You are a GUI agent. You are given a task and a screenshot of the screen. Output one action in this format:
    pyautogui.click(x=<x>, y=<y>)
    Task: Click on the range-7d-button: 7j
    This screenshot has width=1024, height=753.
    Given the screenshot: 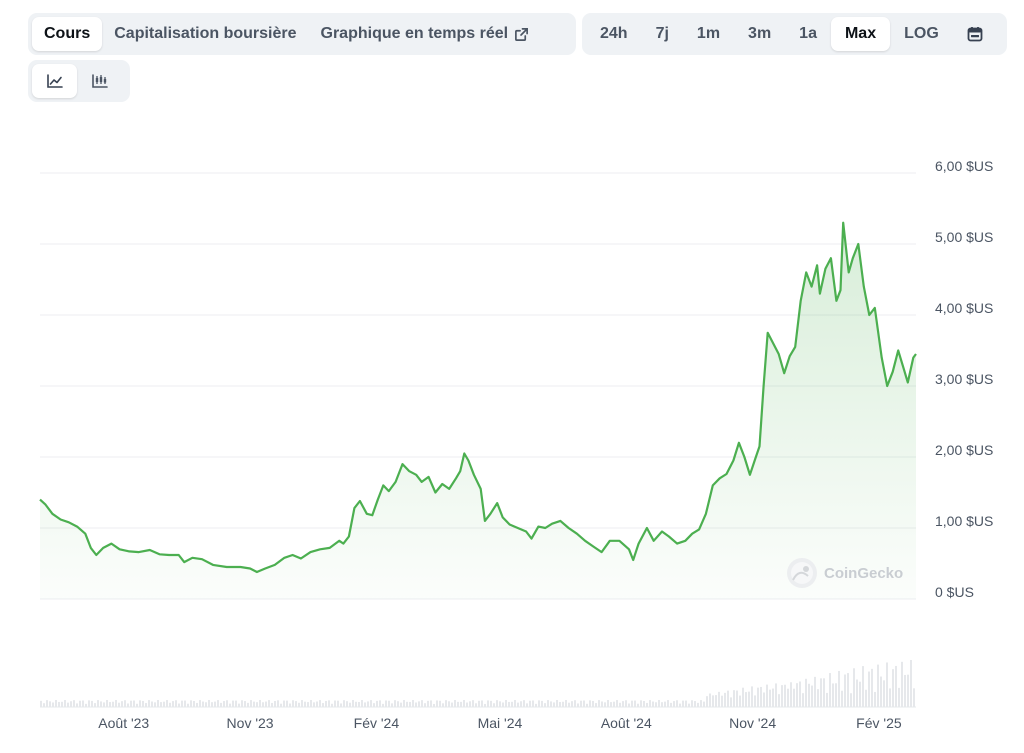 What is the action you would take?
    pyautogui.click(x=662, y=33)
    